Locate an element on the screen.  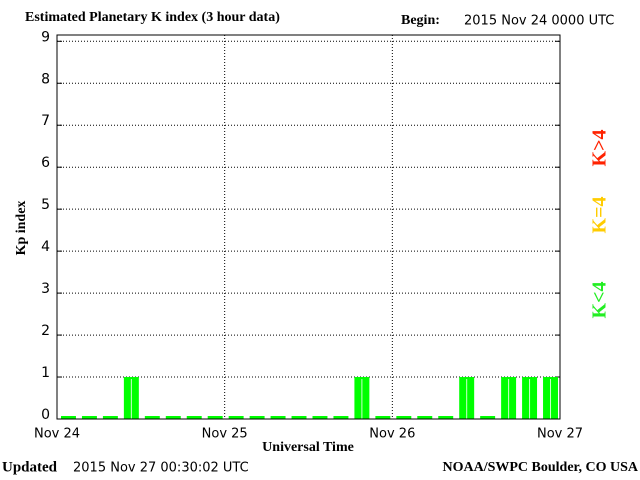
y-axis-label: Kp index is located at coordinates (21, 228).